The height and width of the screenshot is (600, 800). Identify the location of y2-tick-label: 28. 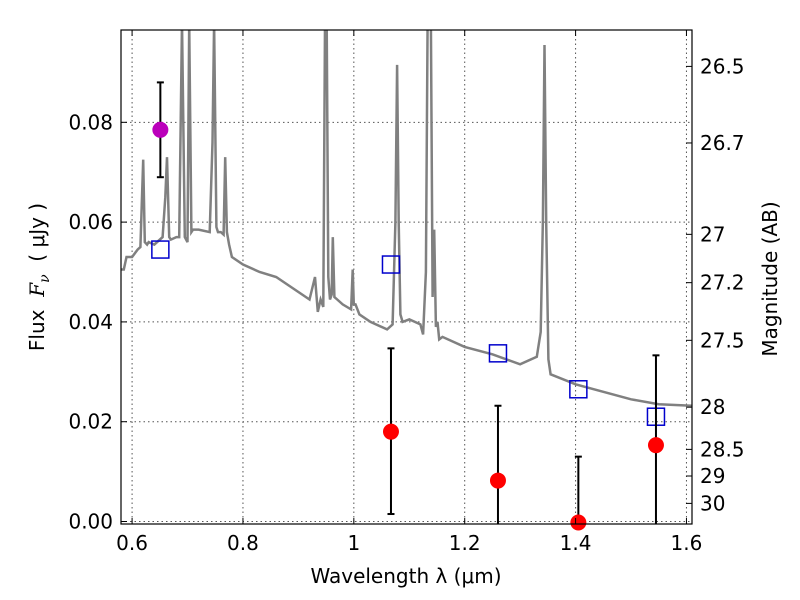
(712, 407).